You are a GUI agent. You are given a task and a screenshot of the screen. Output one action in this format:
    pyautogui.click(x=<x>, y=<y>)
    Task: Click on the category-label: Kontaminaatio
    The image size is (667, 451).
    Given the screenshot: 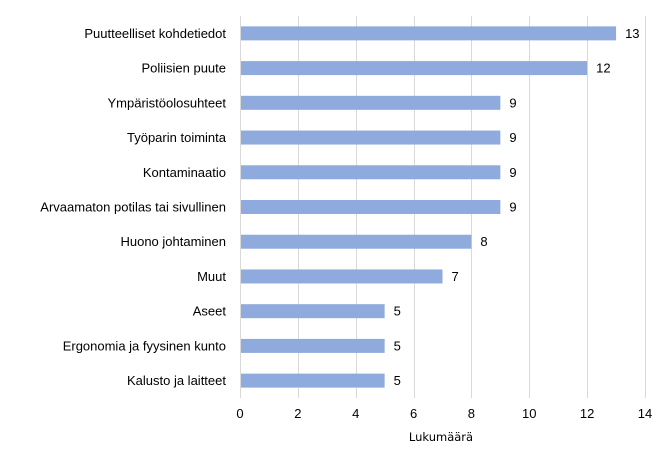 What is the action you would take?
    pyautogui.click(x=184, y=172)
    